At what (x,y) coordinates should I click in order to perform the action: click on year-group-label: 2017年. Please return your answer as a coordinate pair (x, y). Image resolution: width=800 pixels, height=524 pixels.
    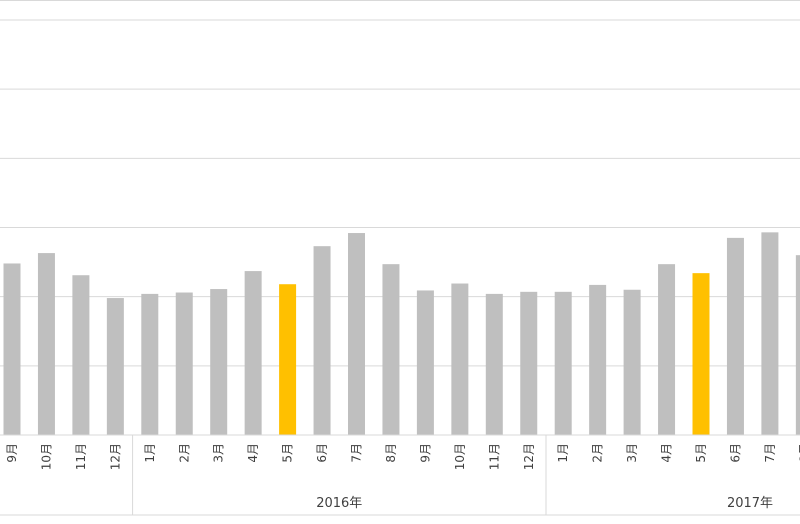
    Looking at the image, I should click on (750, 503).